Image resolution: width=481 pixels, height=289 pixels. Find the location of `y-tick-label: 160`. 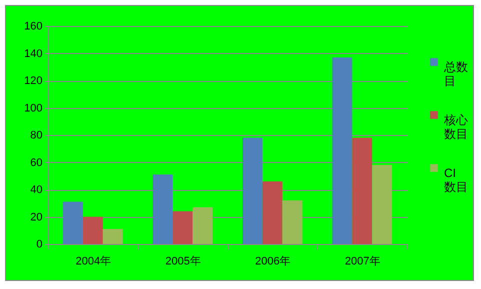

y-tick-label: 160 is located at coordinates (33, 26).